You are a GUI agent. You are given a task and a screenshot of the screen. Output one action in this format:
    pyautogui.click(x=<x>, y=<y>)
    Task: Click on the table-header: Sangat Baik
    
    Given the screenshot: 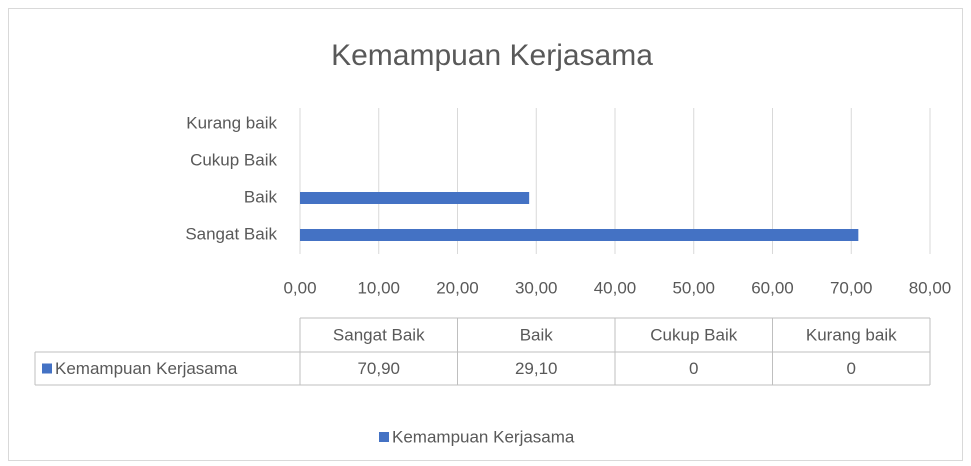 What is the action you would take?
    pyautogui.click(x=379, y=334)
    